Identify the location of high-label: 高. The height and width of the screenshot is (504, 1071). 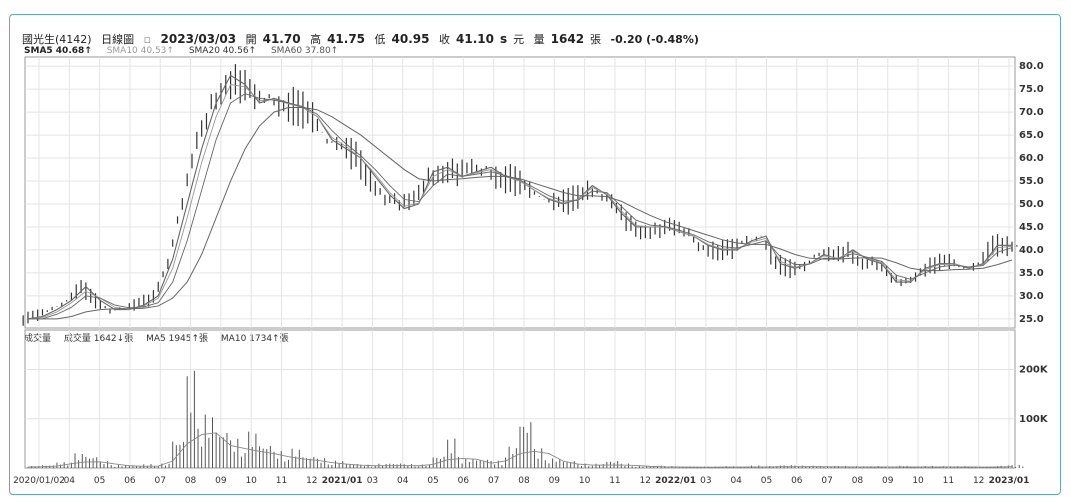
(316, 39).